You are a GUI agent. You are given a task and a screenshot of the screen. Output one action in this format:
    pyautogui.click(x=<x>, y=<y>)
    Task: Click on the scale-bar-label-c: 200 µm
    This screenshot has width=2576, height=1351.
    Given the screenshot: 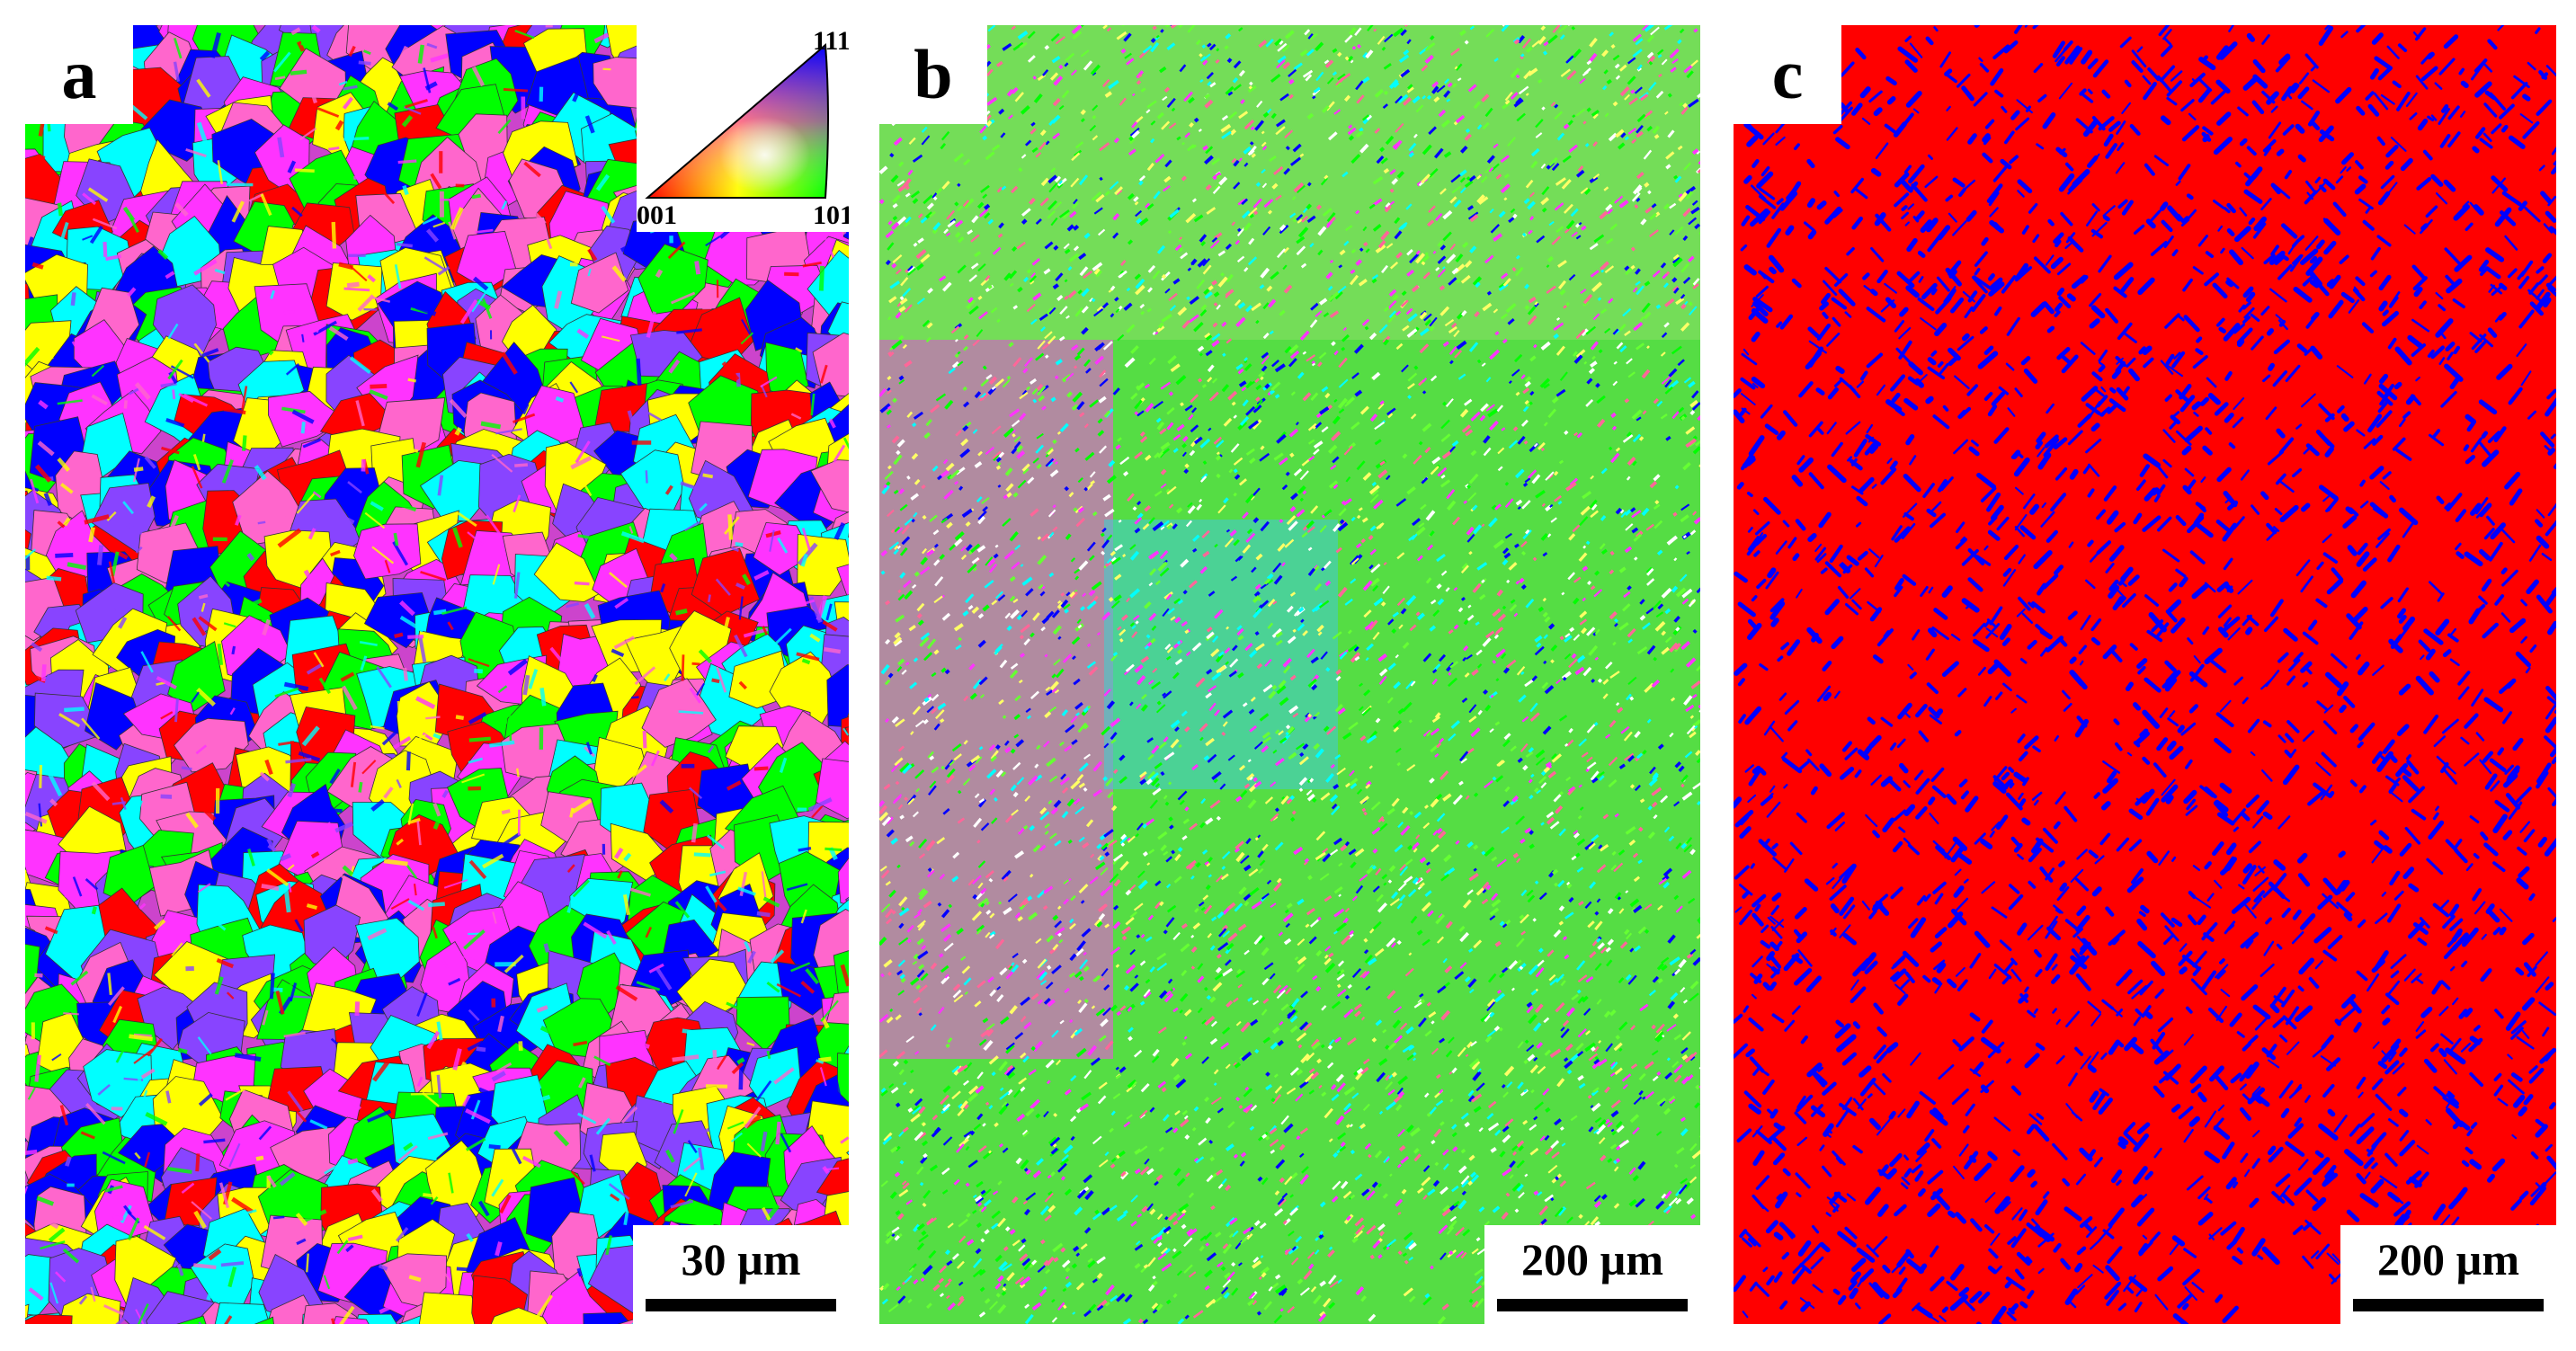 What is the action you would take?
    pyautogui.click(x=2448, y=1259)
    